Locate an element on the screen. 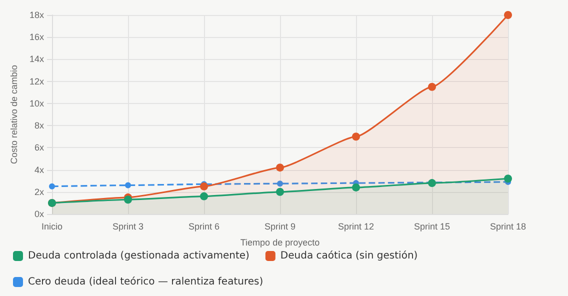  y-tick-label: 10x is located at coordinates (36, 103).